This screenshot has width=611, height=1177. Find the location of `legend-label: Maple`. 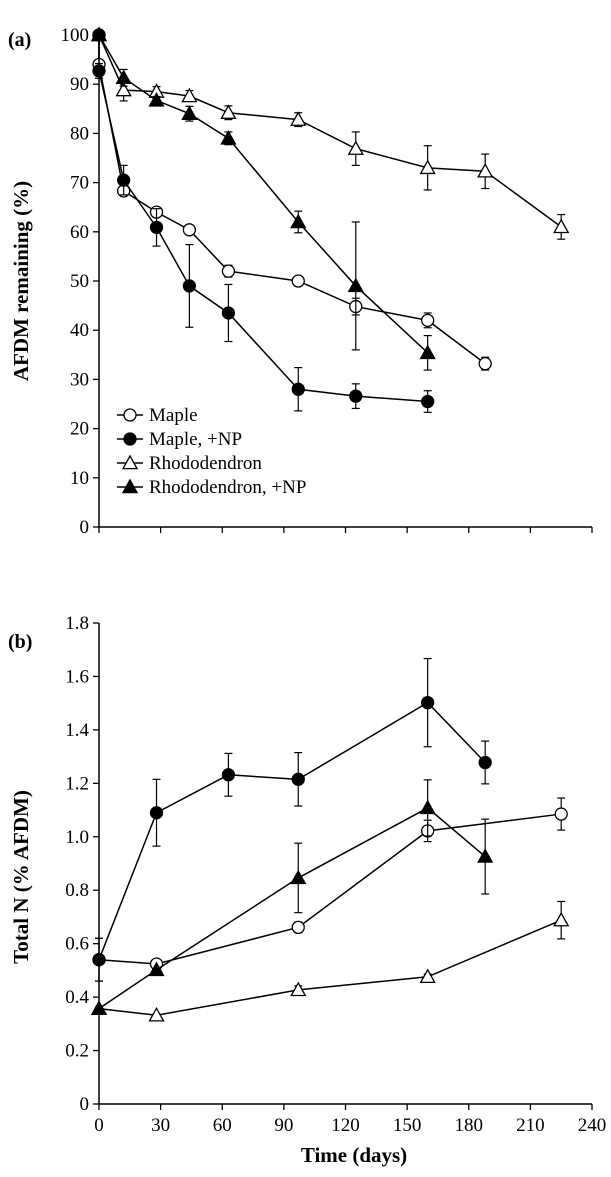

legend-label: Maple is located at coordinates (173, 415).